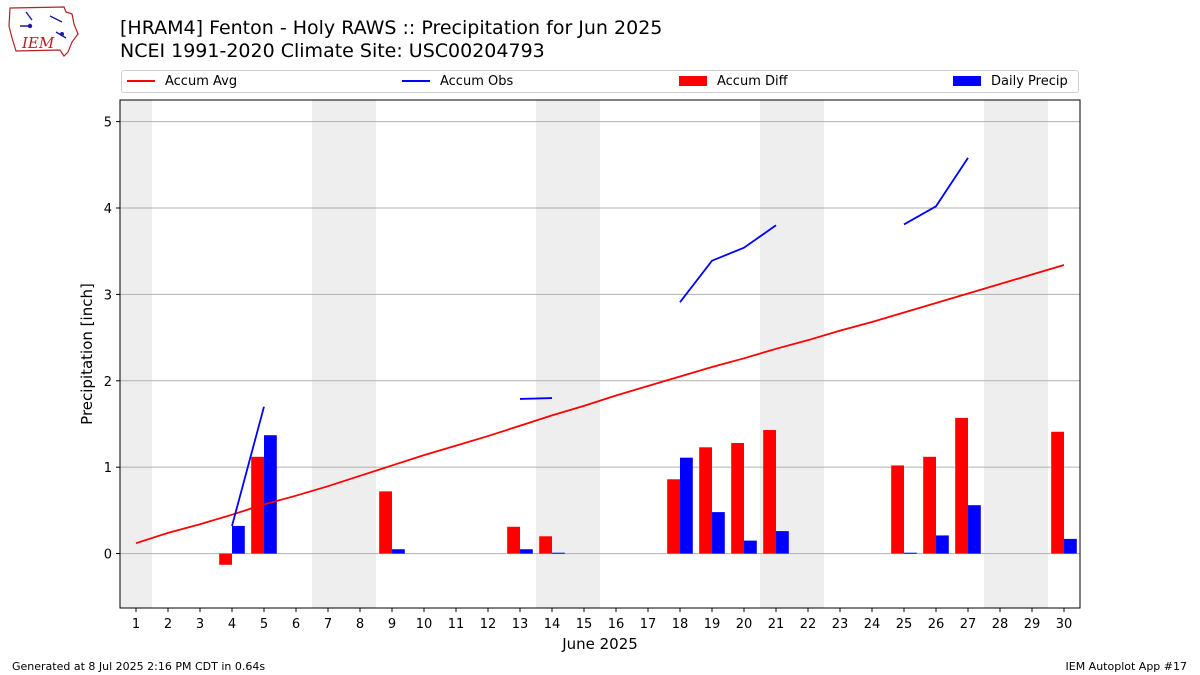 This screenshot has height=675, width=1200. What do you see at coordinates (38, 43) in the screenshot?
I see `svg-text: IEM` at bounding box center [38, 43].